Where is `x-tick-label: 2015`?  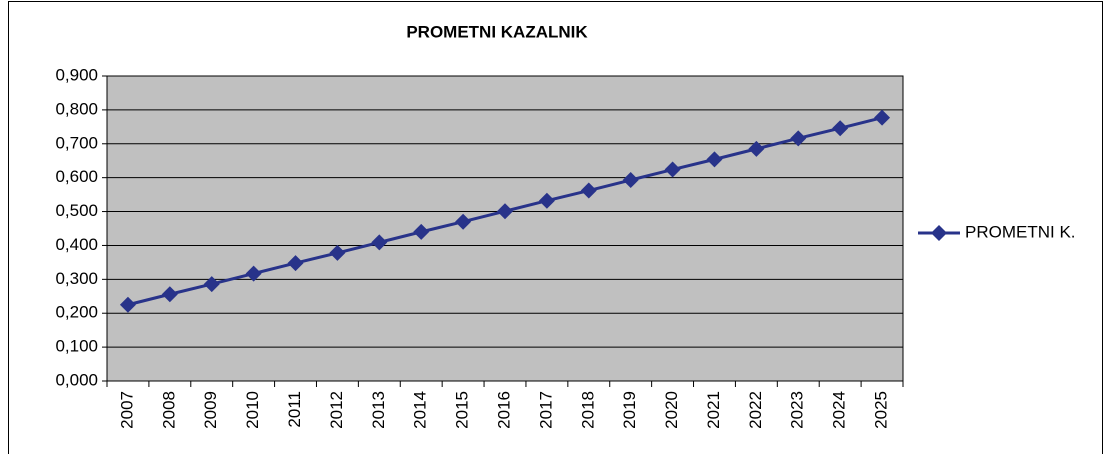 x-tick-label: 2015 is located at coordinates (462, 410).